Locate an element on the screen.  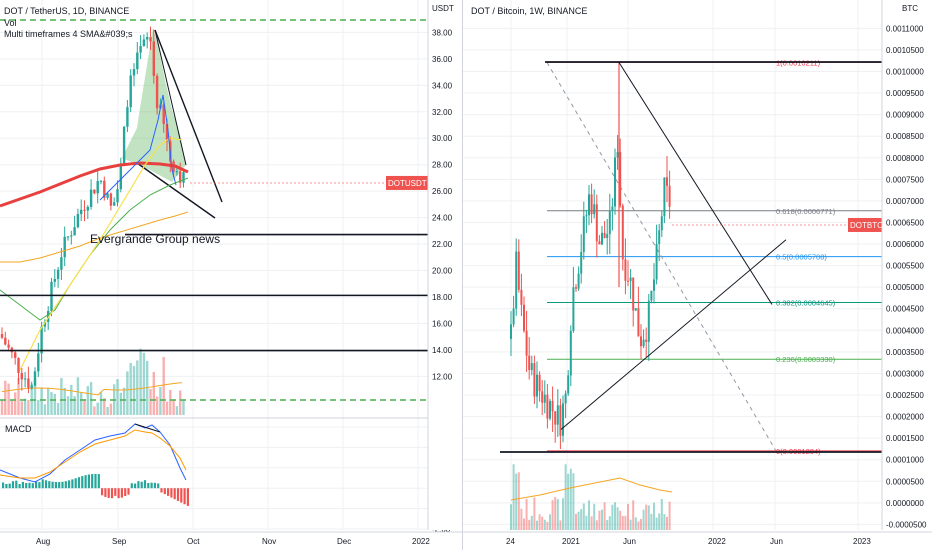
left-symbol-tag is located at coordinates (407, 182).